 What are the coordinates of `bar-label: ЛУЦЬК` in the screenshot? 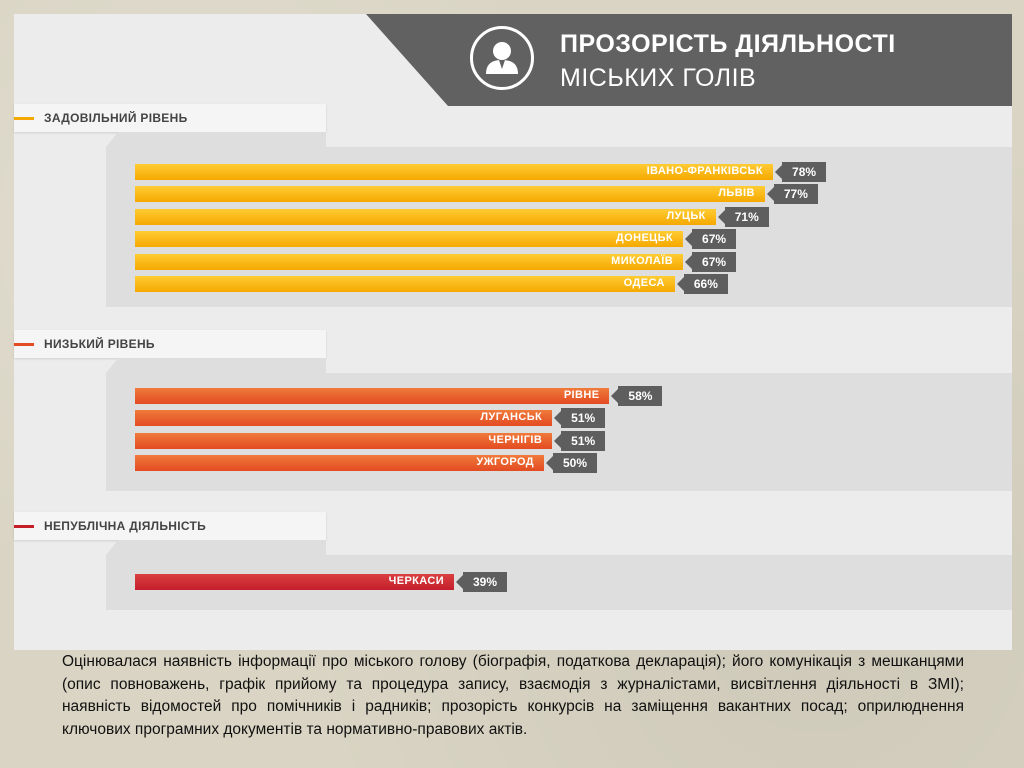 It's located at (686, 215).